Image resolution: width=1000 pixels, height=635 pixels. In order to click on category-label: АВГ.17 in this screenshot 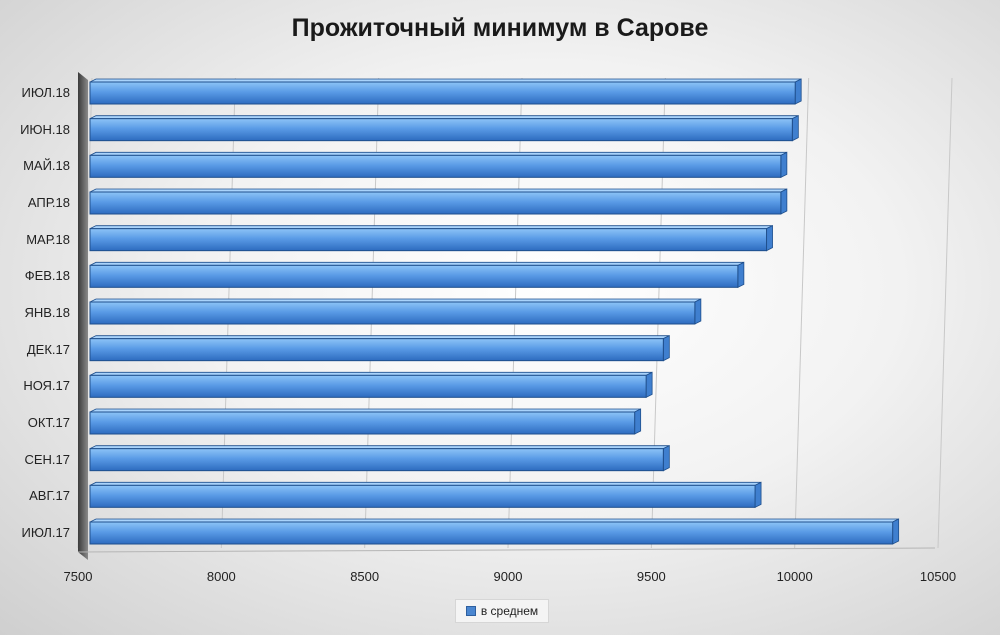, I will do `click(49, 496)`.